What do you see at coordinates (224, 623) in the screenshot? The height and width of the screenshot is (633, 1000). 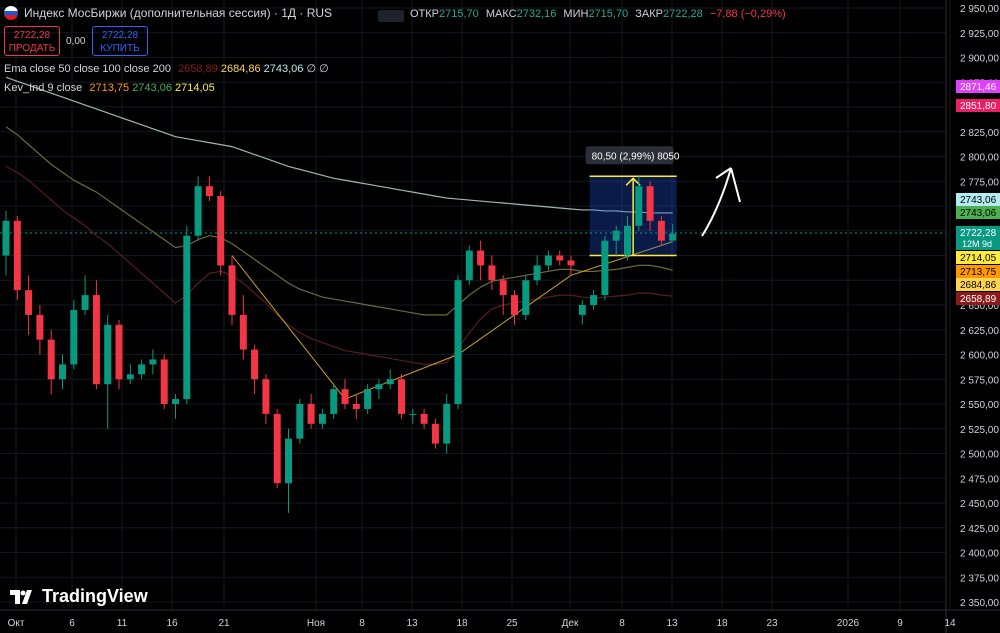 I see `time-axis-label: 21` at bounding box center [224, 623].